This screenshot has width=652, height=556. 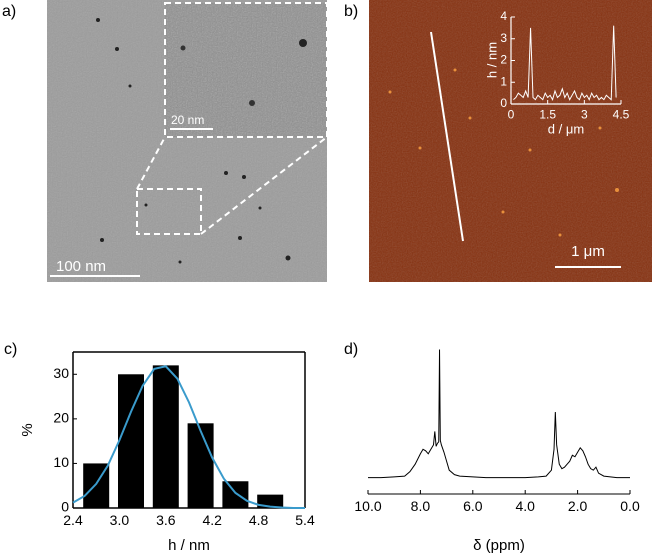 What do you see at coordinates (503, 152) in the screenshot?
I see `afm-particles` at bounding box center [503, 152].